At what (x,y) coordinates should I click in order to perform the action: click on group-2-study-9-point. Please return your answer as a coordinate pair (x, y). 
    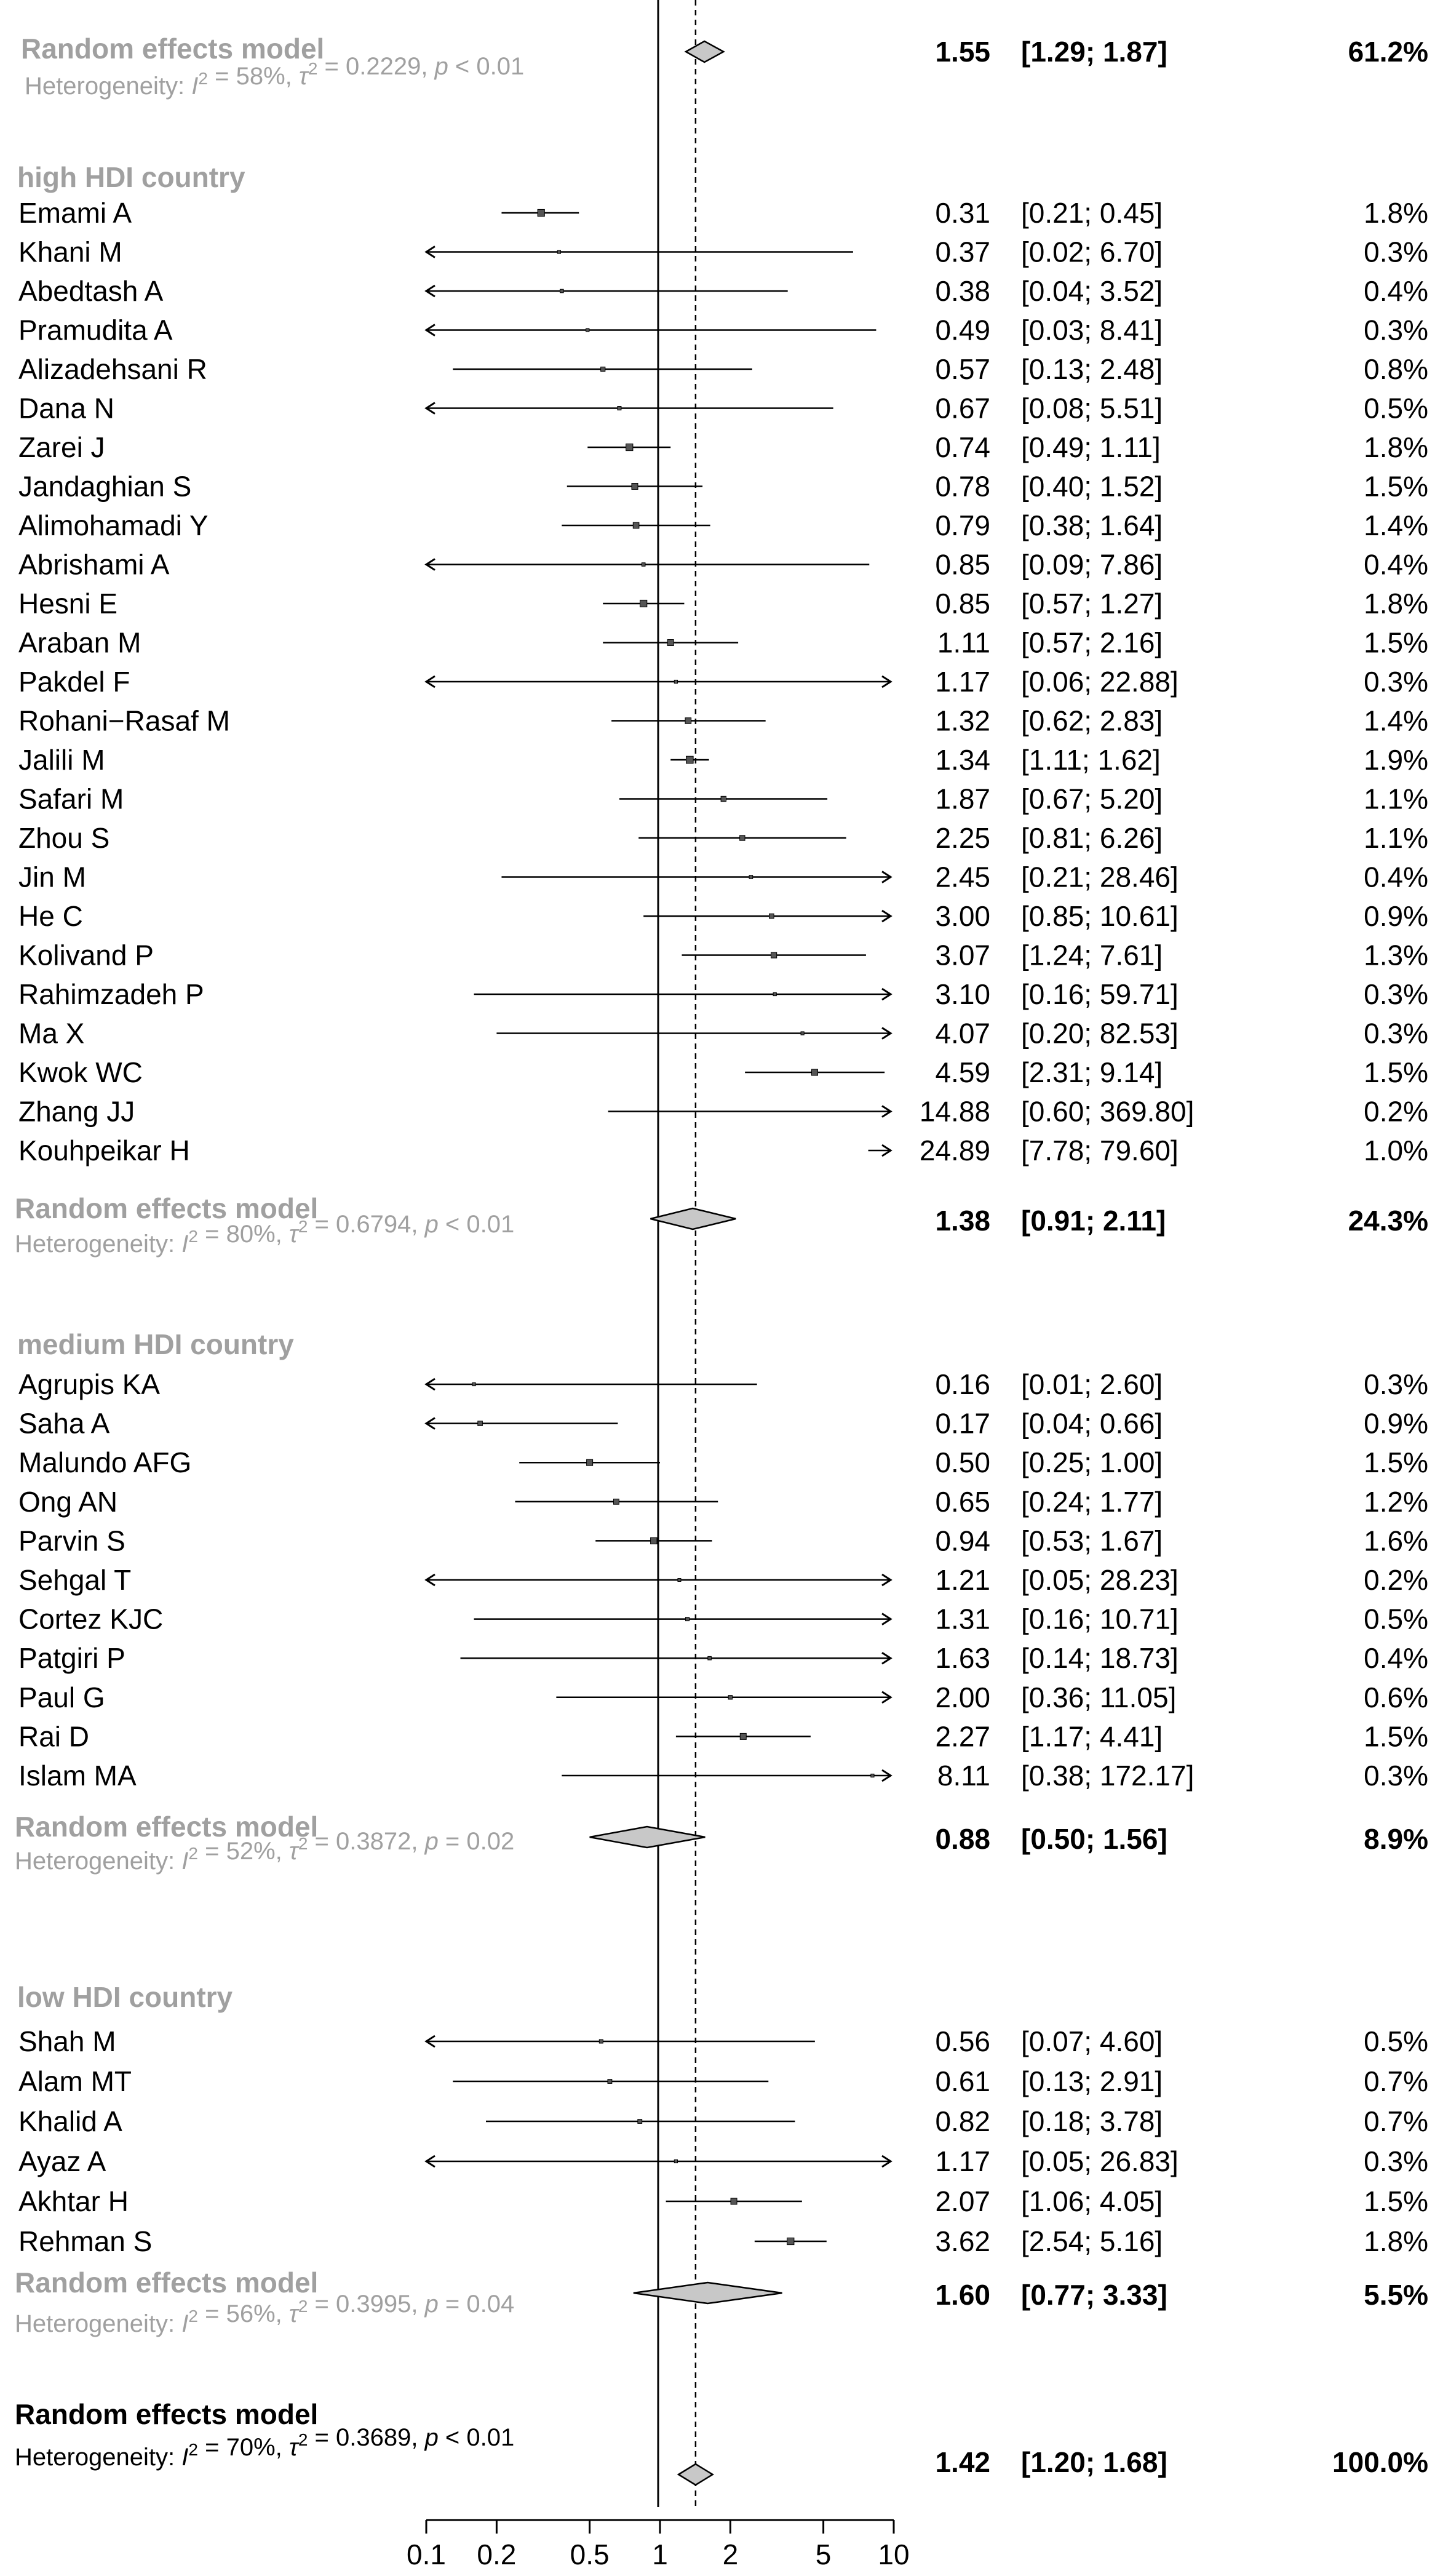
    Looking at the image, I should click on (731, 1697).